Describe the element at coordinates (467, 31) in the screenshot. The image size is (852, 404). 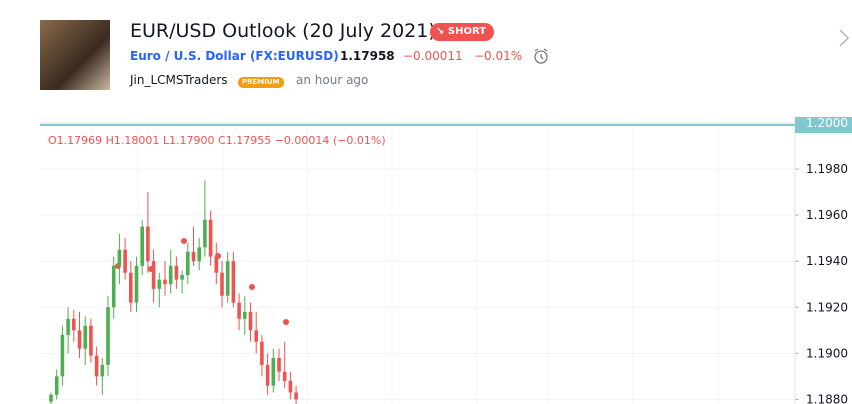
I see `badge-text: SHORT` at that location.